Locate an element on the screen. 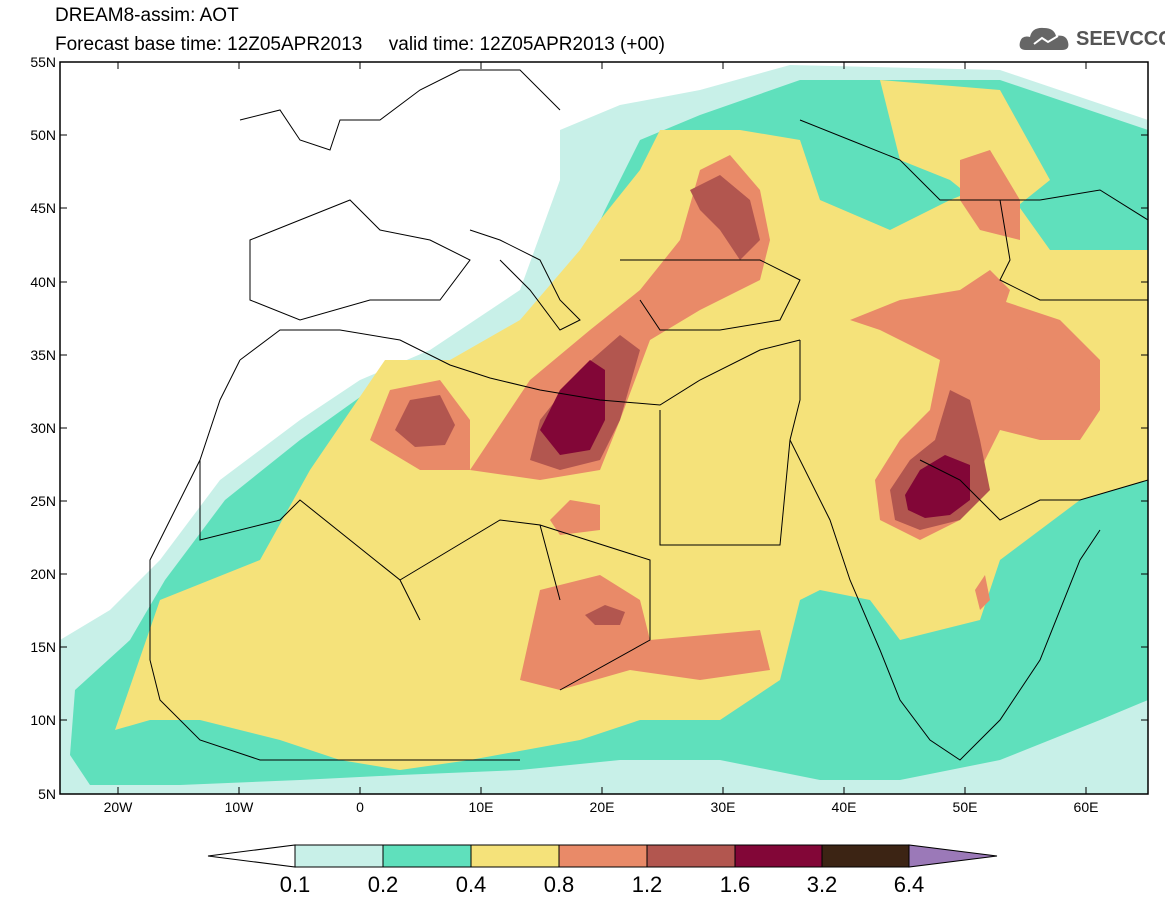 Image resolution: width=1165 pixels, height=905 pixels. colorbar-label: 3.2 is located at coordinates (822, 884).